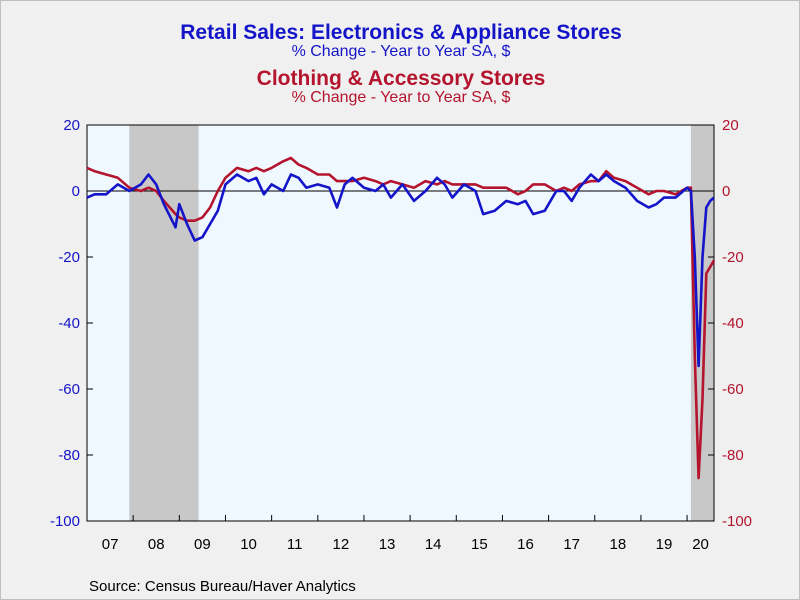  I want to click on y-tick-label-right: 0, so click(726, 191).